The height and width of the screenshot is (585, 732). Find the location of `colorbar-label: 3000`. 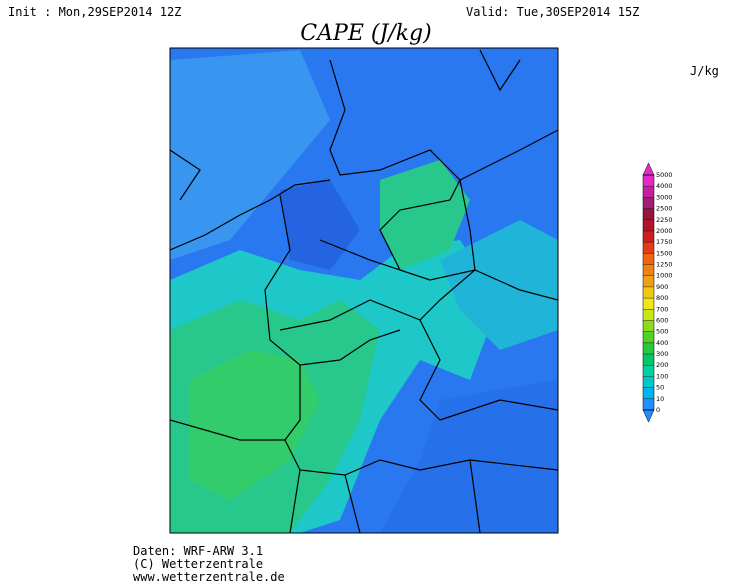

colorbar-label: 3000 is located at coordinates (664, 197).